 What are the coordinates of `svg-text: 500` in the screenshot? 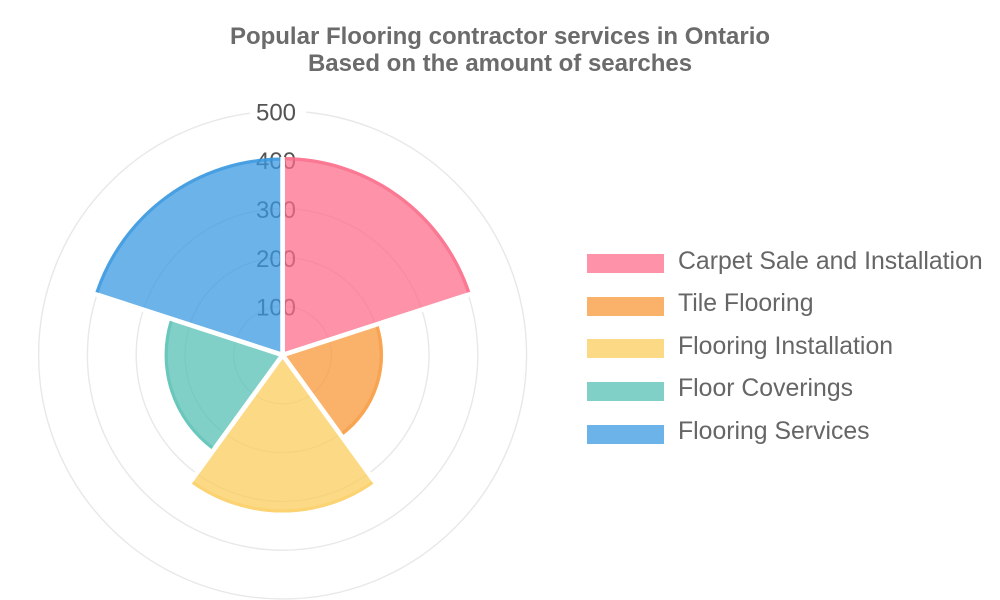 It's located at (276, 113).